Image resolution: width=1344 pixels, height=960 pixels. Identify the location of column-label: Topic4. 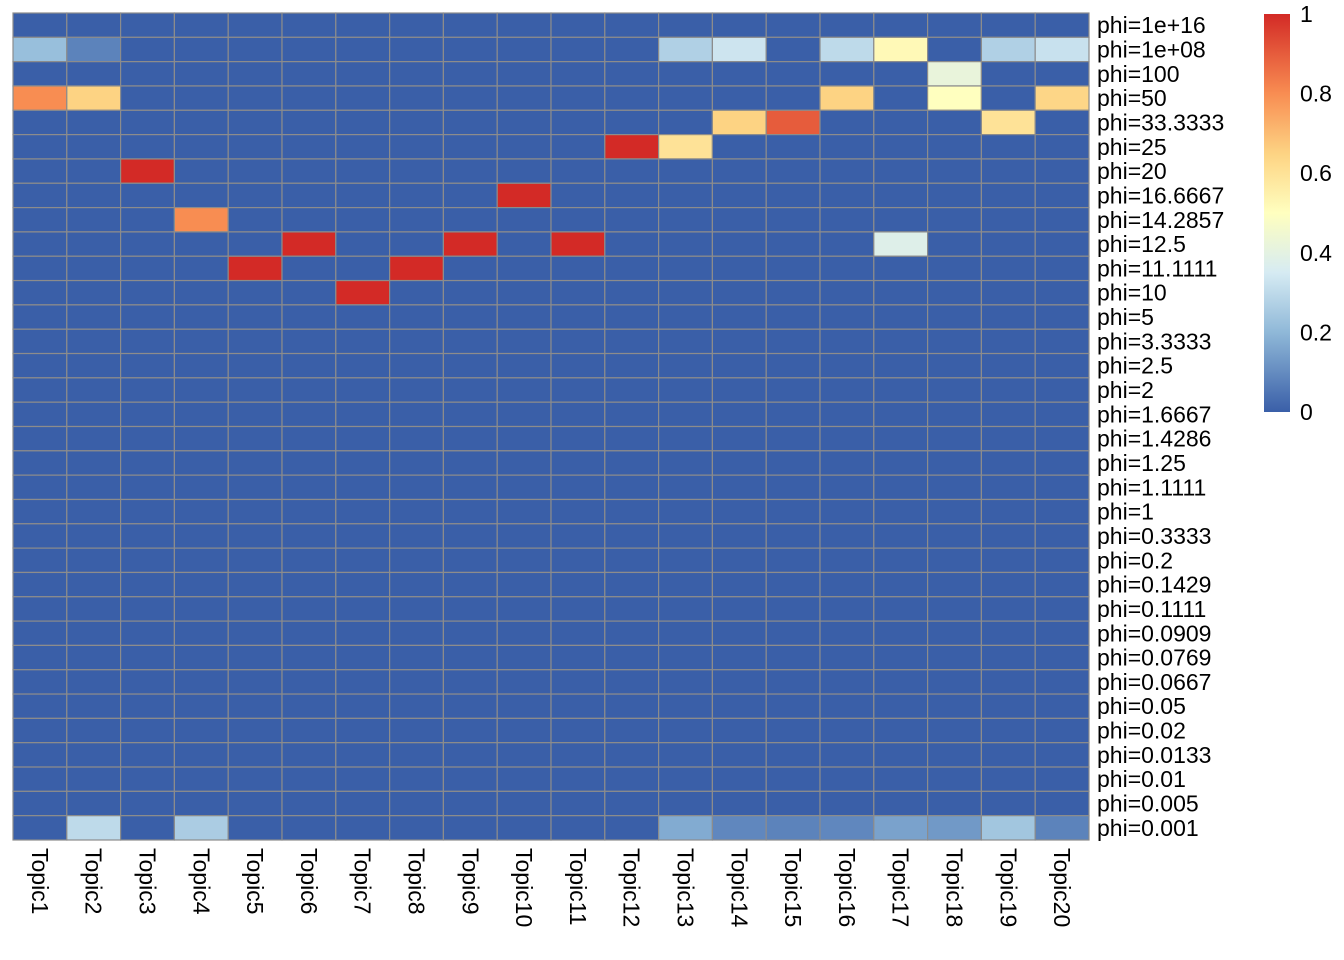
(201, 881).